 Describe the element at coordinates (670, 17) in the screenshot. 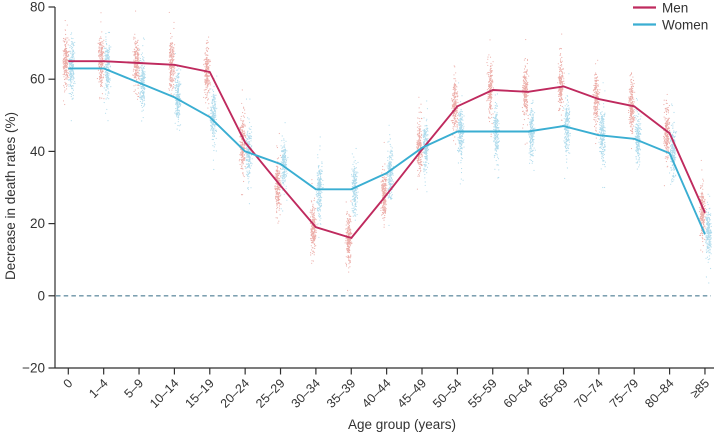

I see `legend: Men Women` at that location.